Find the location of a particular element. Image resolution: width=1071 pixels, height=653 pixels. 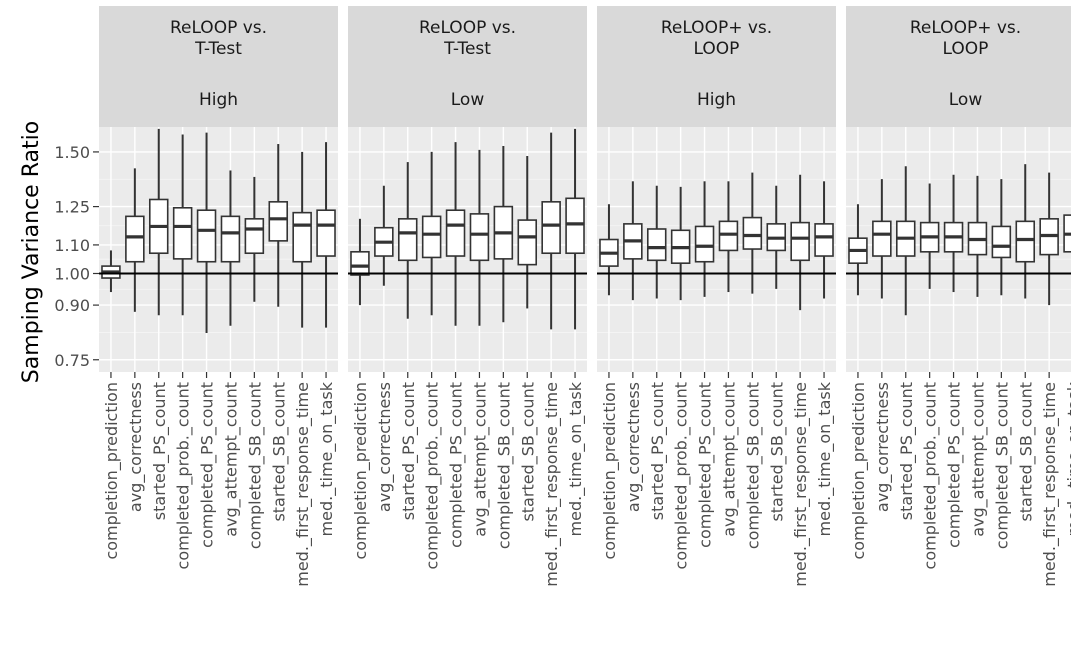

strip-label-mid: LOOP is located at coordinates (717, 49).